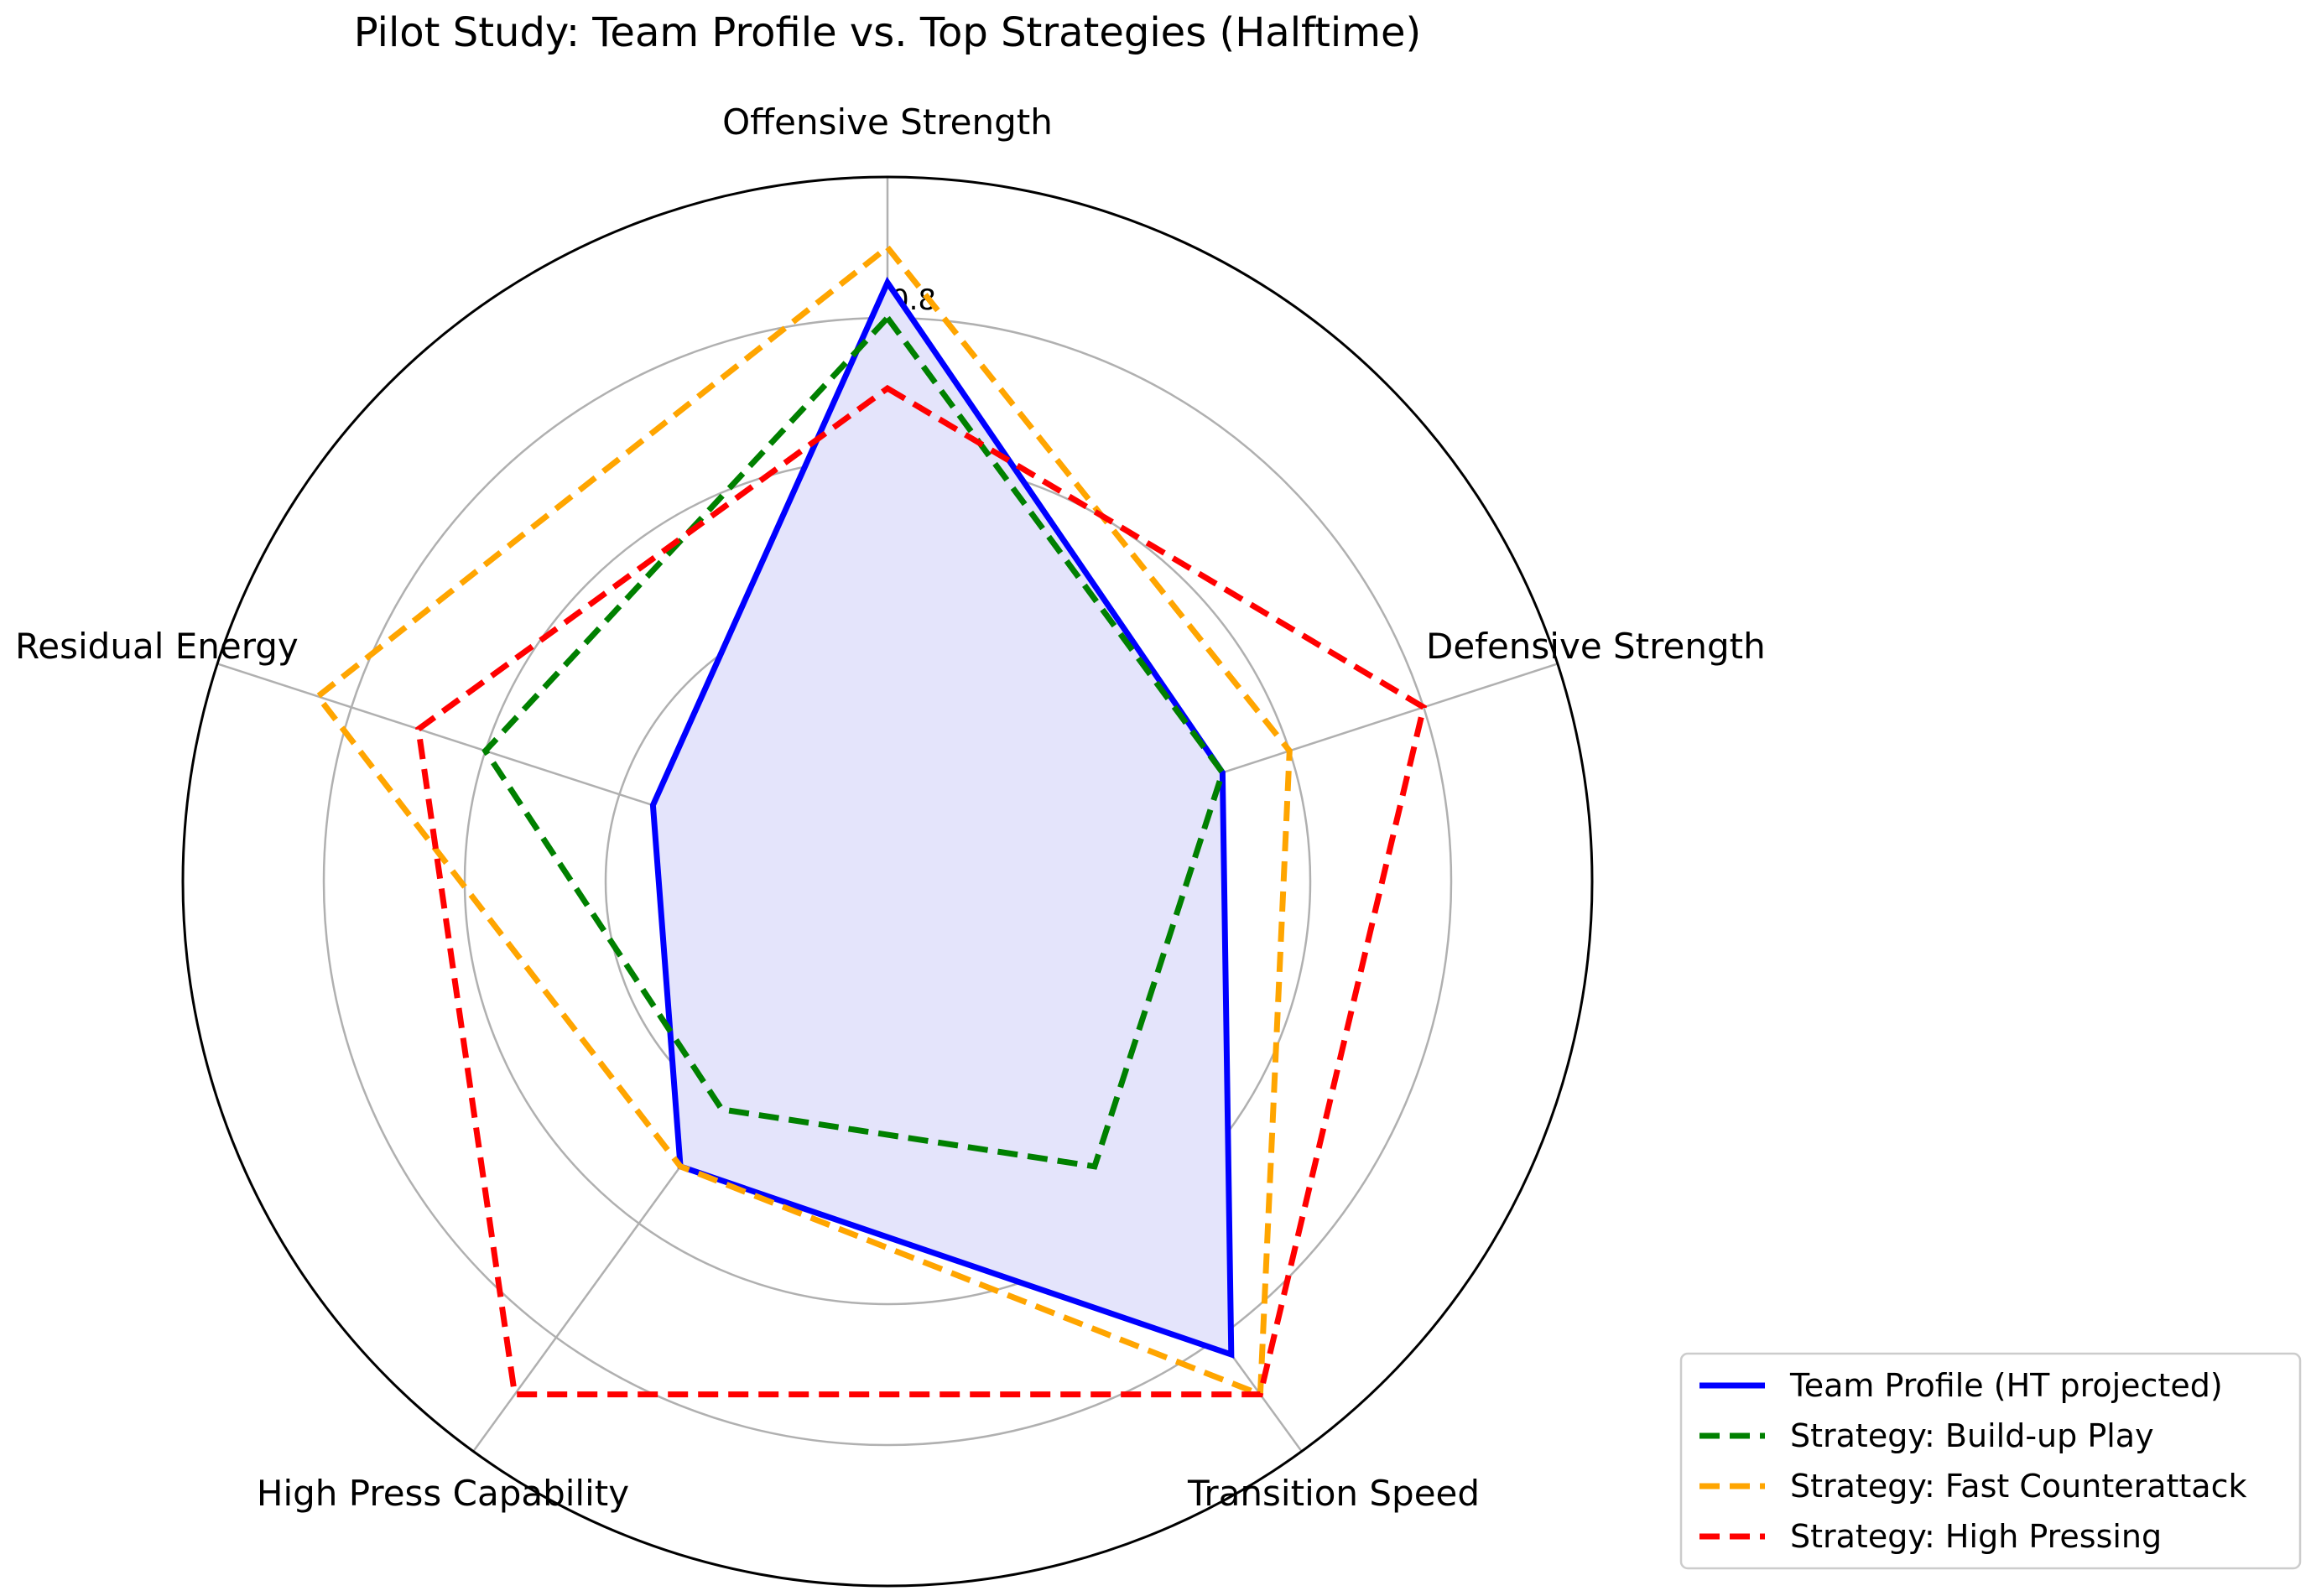  Describe the element at coordinates (887, 122) in the screenshot. I see `axis-label-0: Offensive Strength` at that location.